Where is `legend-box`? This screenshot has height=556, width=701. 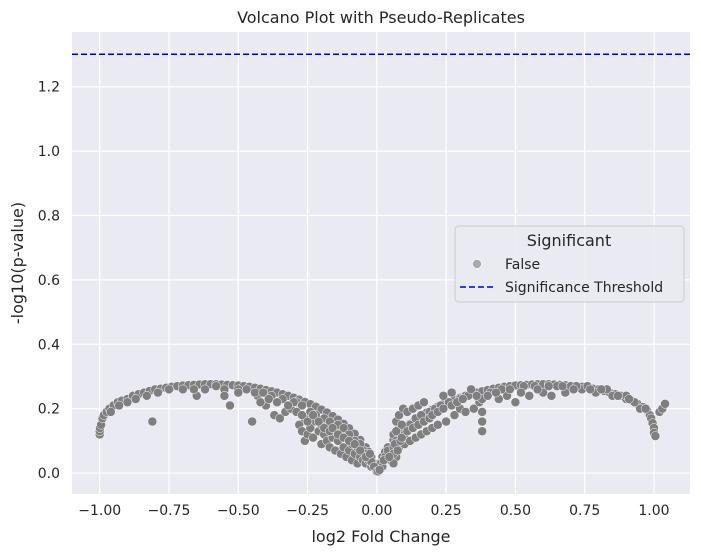
legend-box is located at coordinates (569, 264).